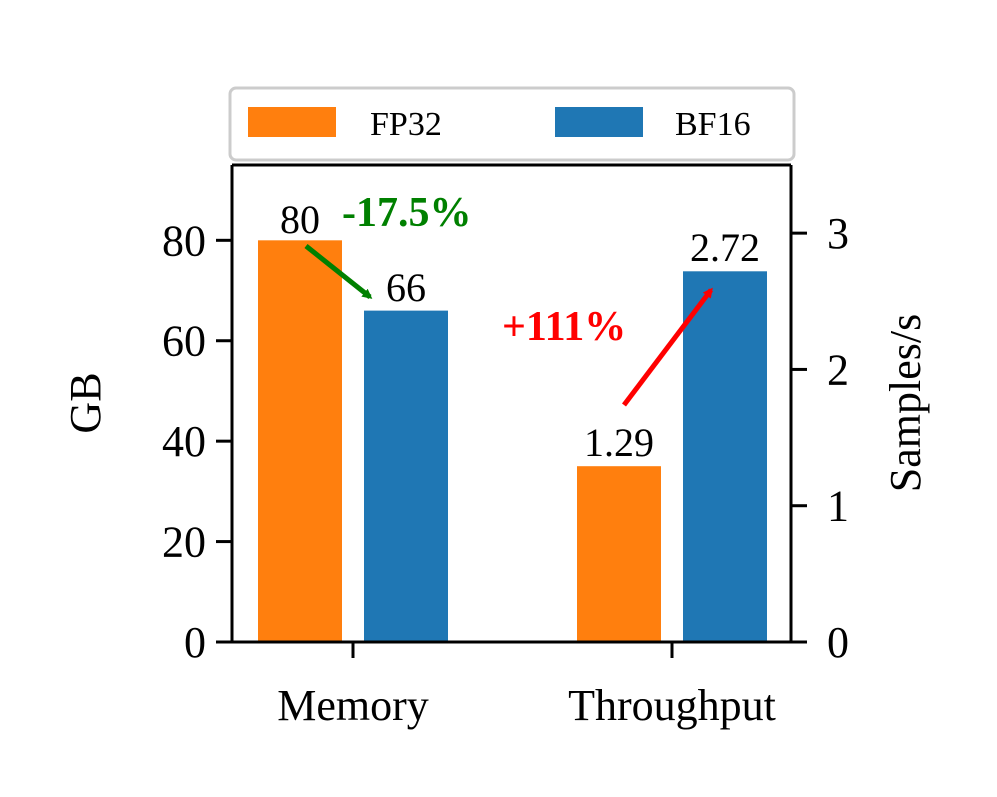  I want to click on value-label-bf16-memory: 66, so click(406, 287).